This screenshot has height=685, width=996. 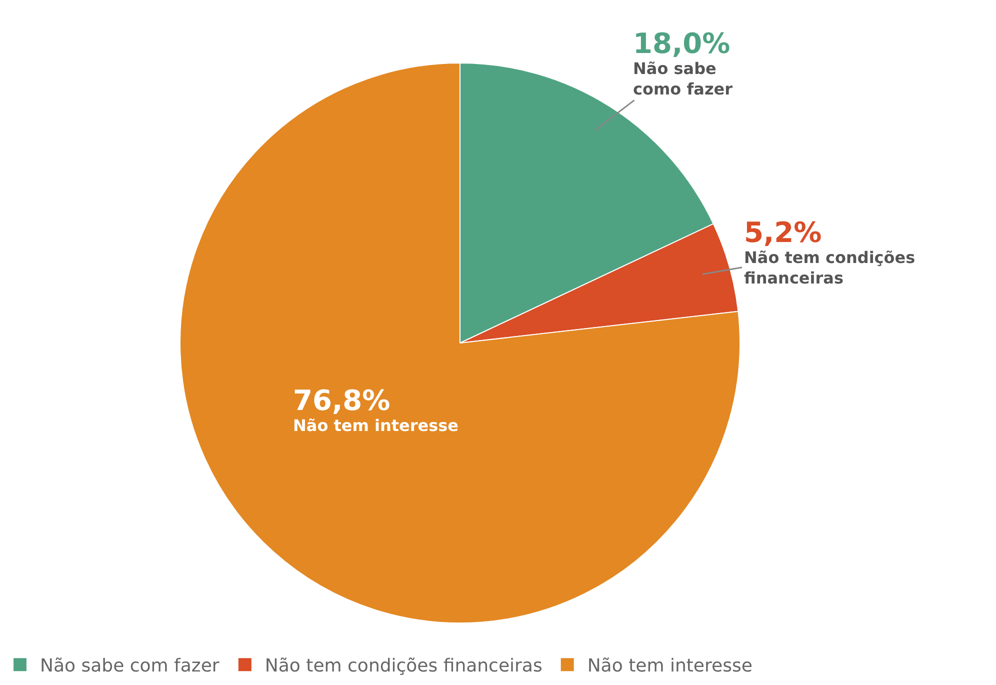 I want to click on data-label: 76,8%, so click(x=341, y=400).